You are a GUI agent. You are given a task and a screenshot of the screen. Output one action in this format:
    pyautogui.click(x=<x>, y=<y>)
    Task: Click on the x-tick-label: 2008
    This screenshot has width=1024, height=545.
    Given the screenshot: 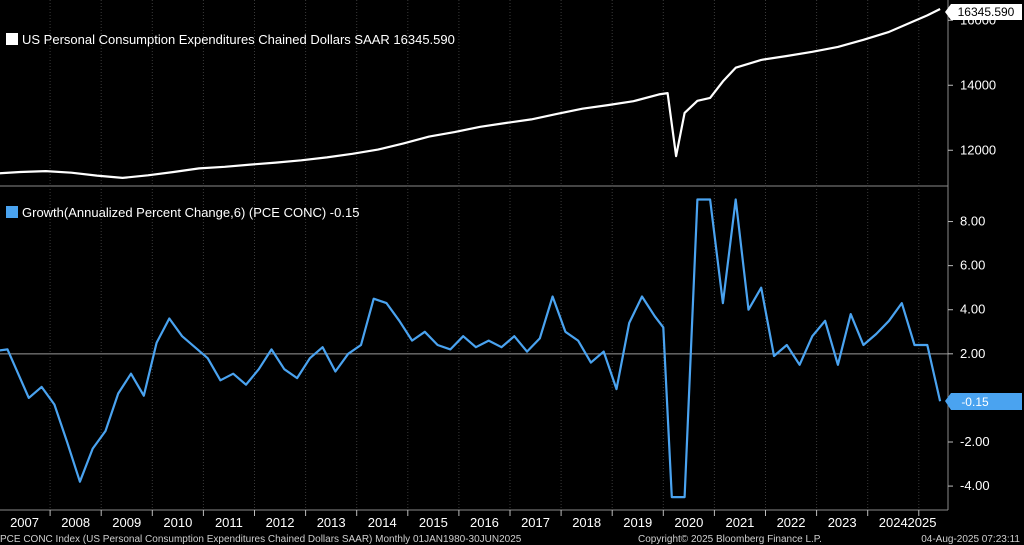 What is the action you would take?
    pyautogui.click(x=75, y=522)
    